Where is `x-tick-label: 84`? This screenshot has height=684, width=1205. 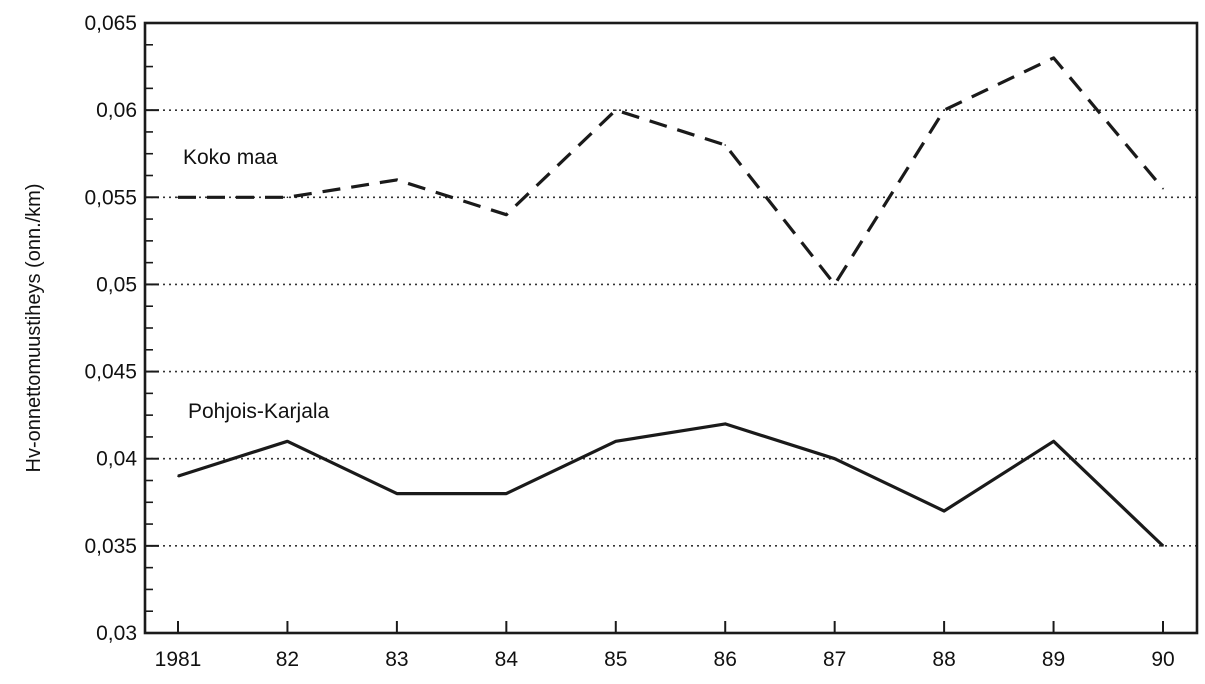
x-tick-label: 84 is located at coordinates (507, 659).